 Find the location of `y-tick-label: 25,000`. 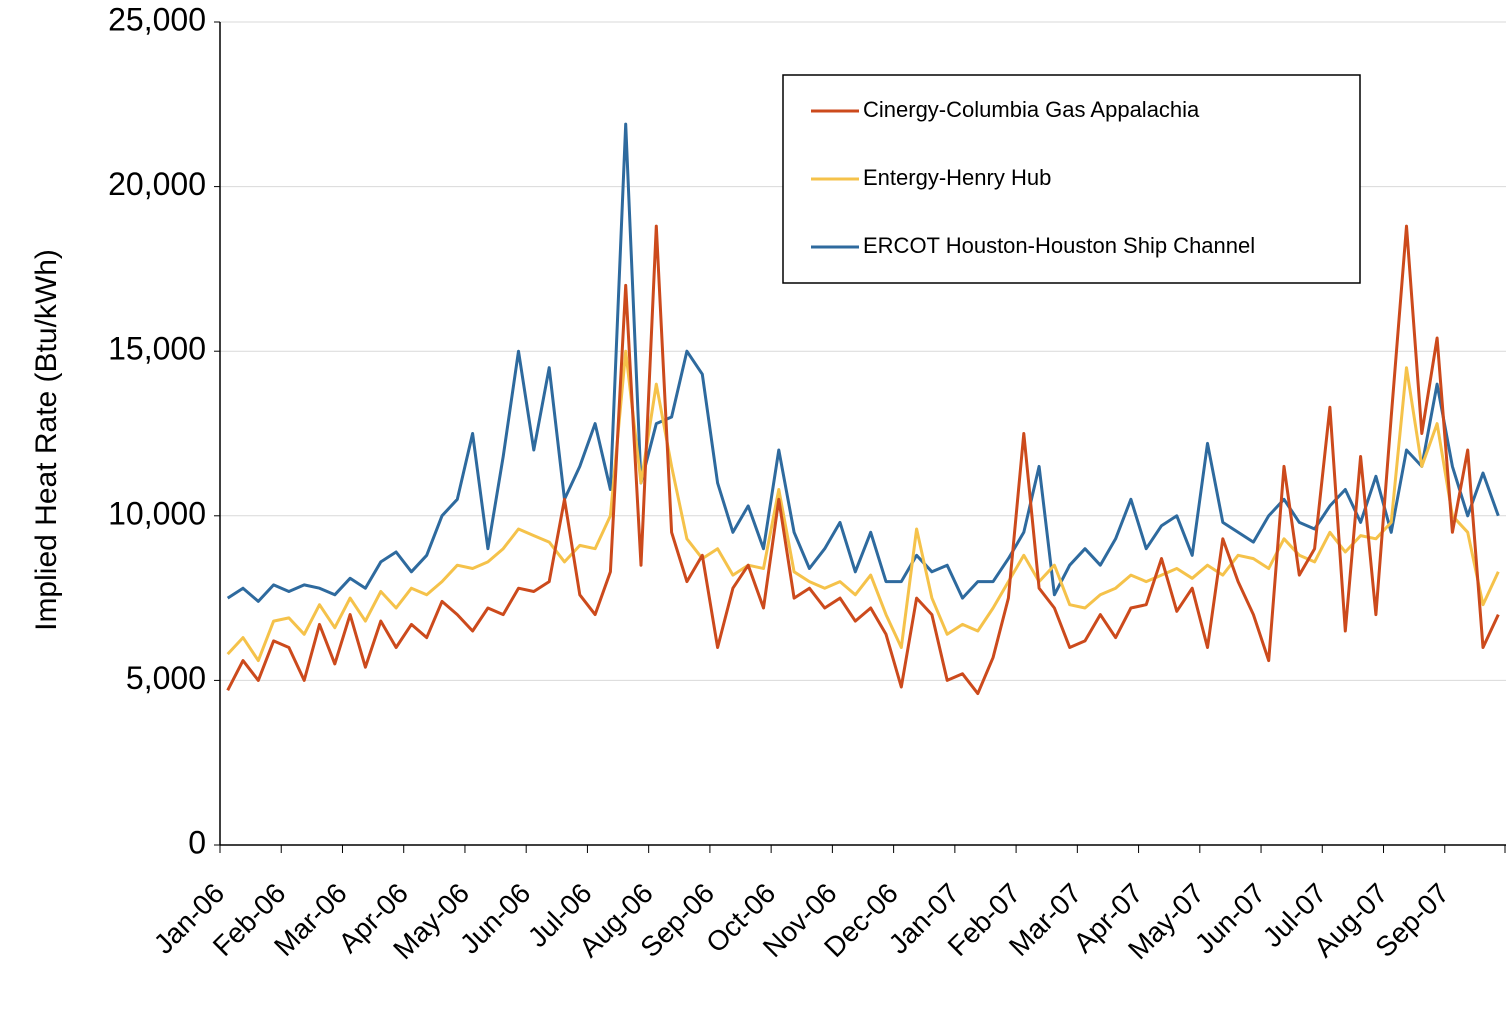

y-tick-label: 25,000 is located at coordinates (157, 19).